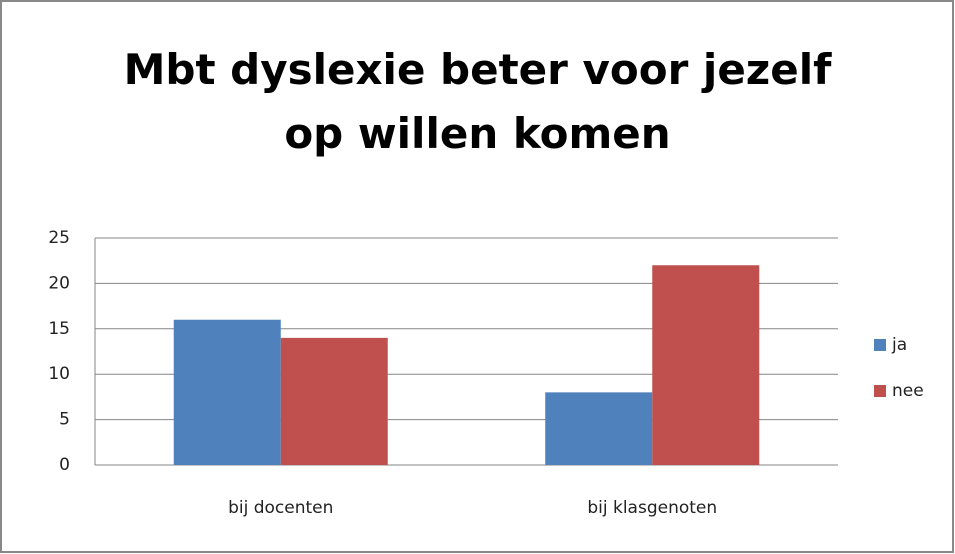  I want to click on x-tick-label: bij klasgenoten, so click(652, 508).